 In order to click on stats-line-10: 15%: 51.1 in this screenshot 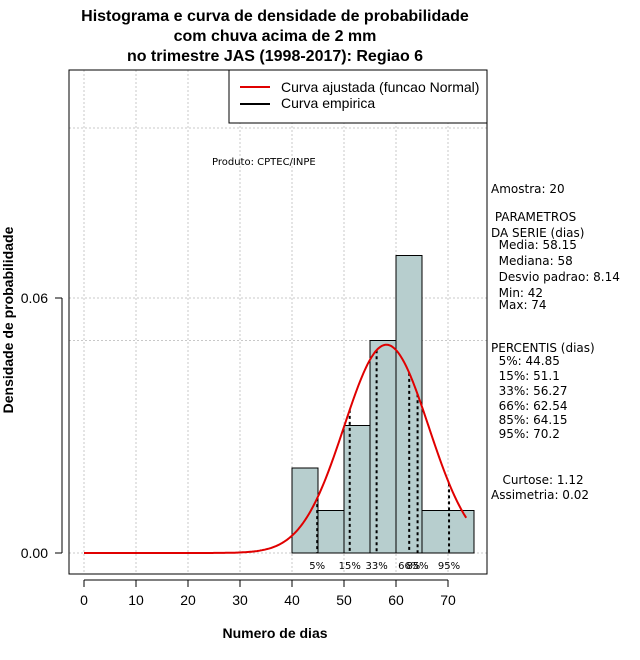, I will do `click(525, 376)`.